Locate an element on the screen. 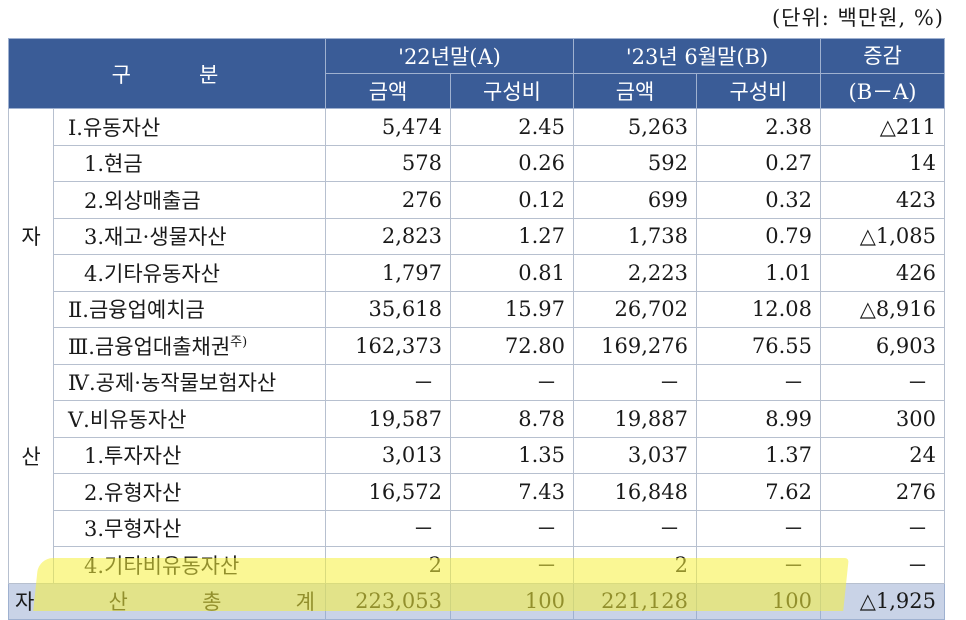 The width and height of the screenshot is (966, 620). table-row: Ⅴ.비유동자산 19,587 8.78 19,887 8.99 300 is located at coordinates (477, 419).